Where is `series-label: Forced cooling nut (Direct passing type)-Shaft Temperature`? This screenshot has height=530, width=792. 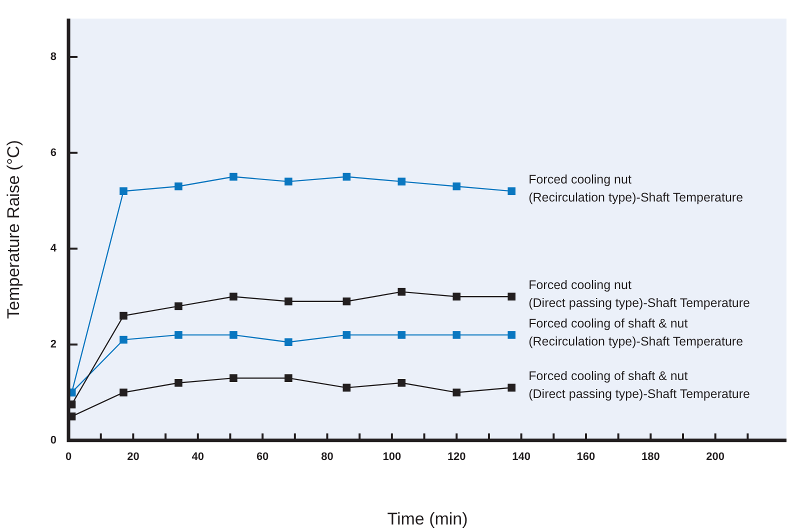 series-label: Forced cooling nut (Direct passing type)-Shaft Temperature is located at coordinates (639, 294).